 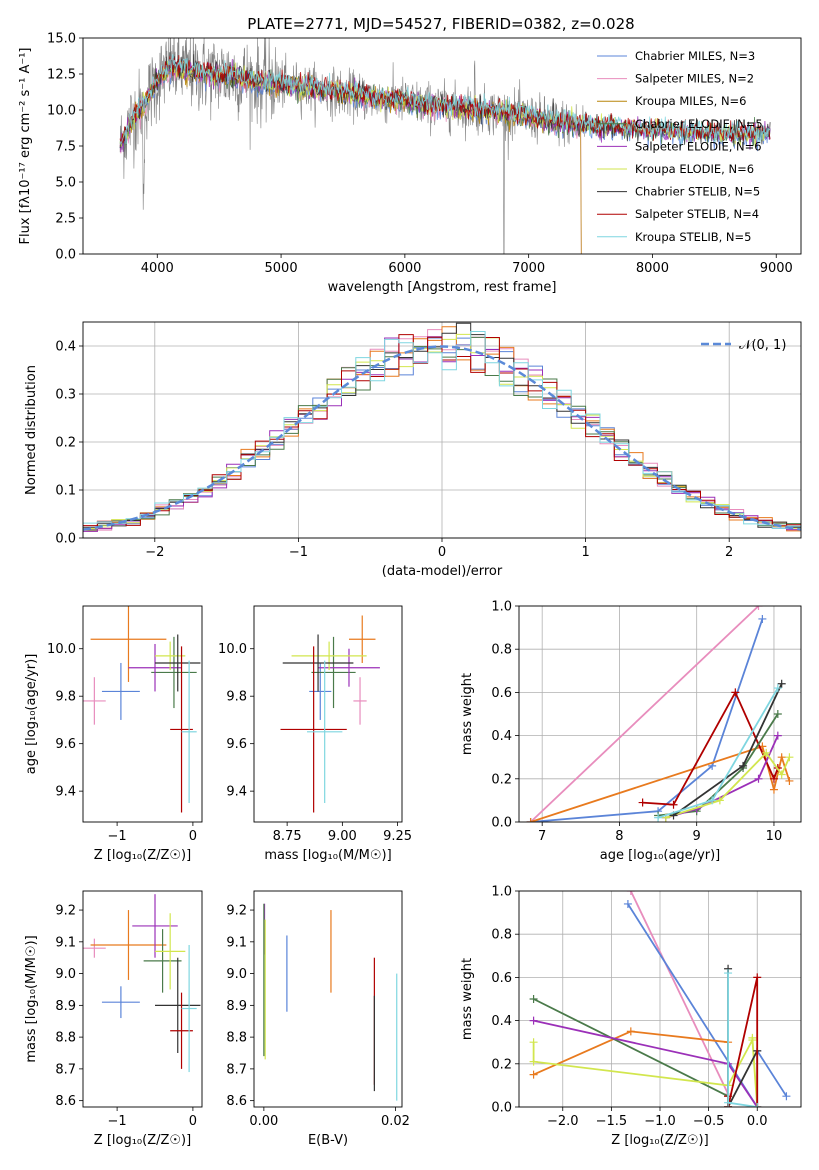 What do you see at coordinates (31, 998) in the screenshot?
I see `y-axis-label: mass [log₁₀(M/M☉)]` at bounding box center [31, 998].